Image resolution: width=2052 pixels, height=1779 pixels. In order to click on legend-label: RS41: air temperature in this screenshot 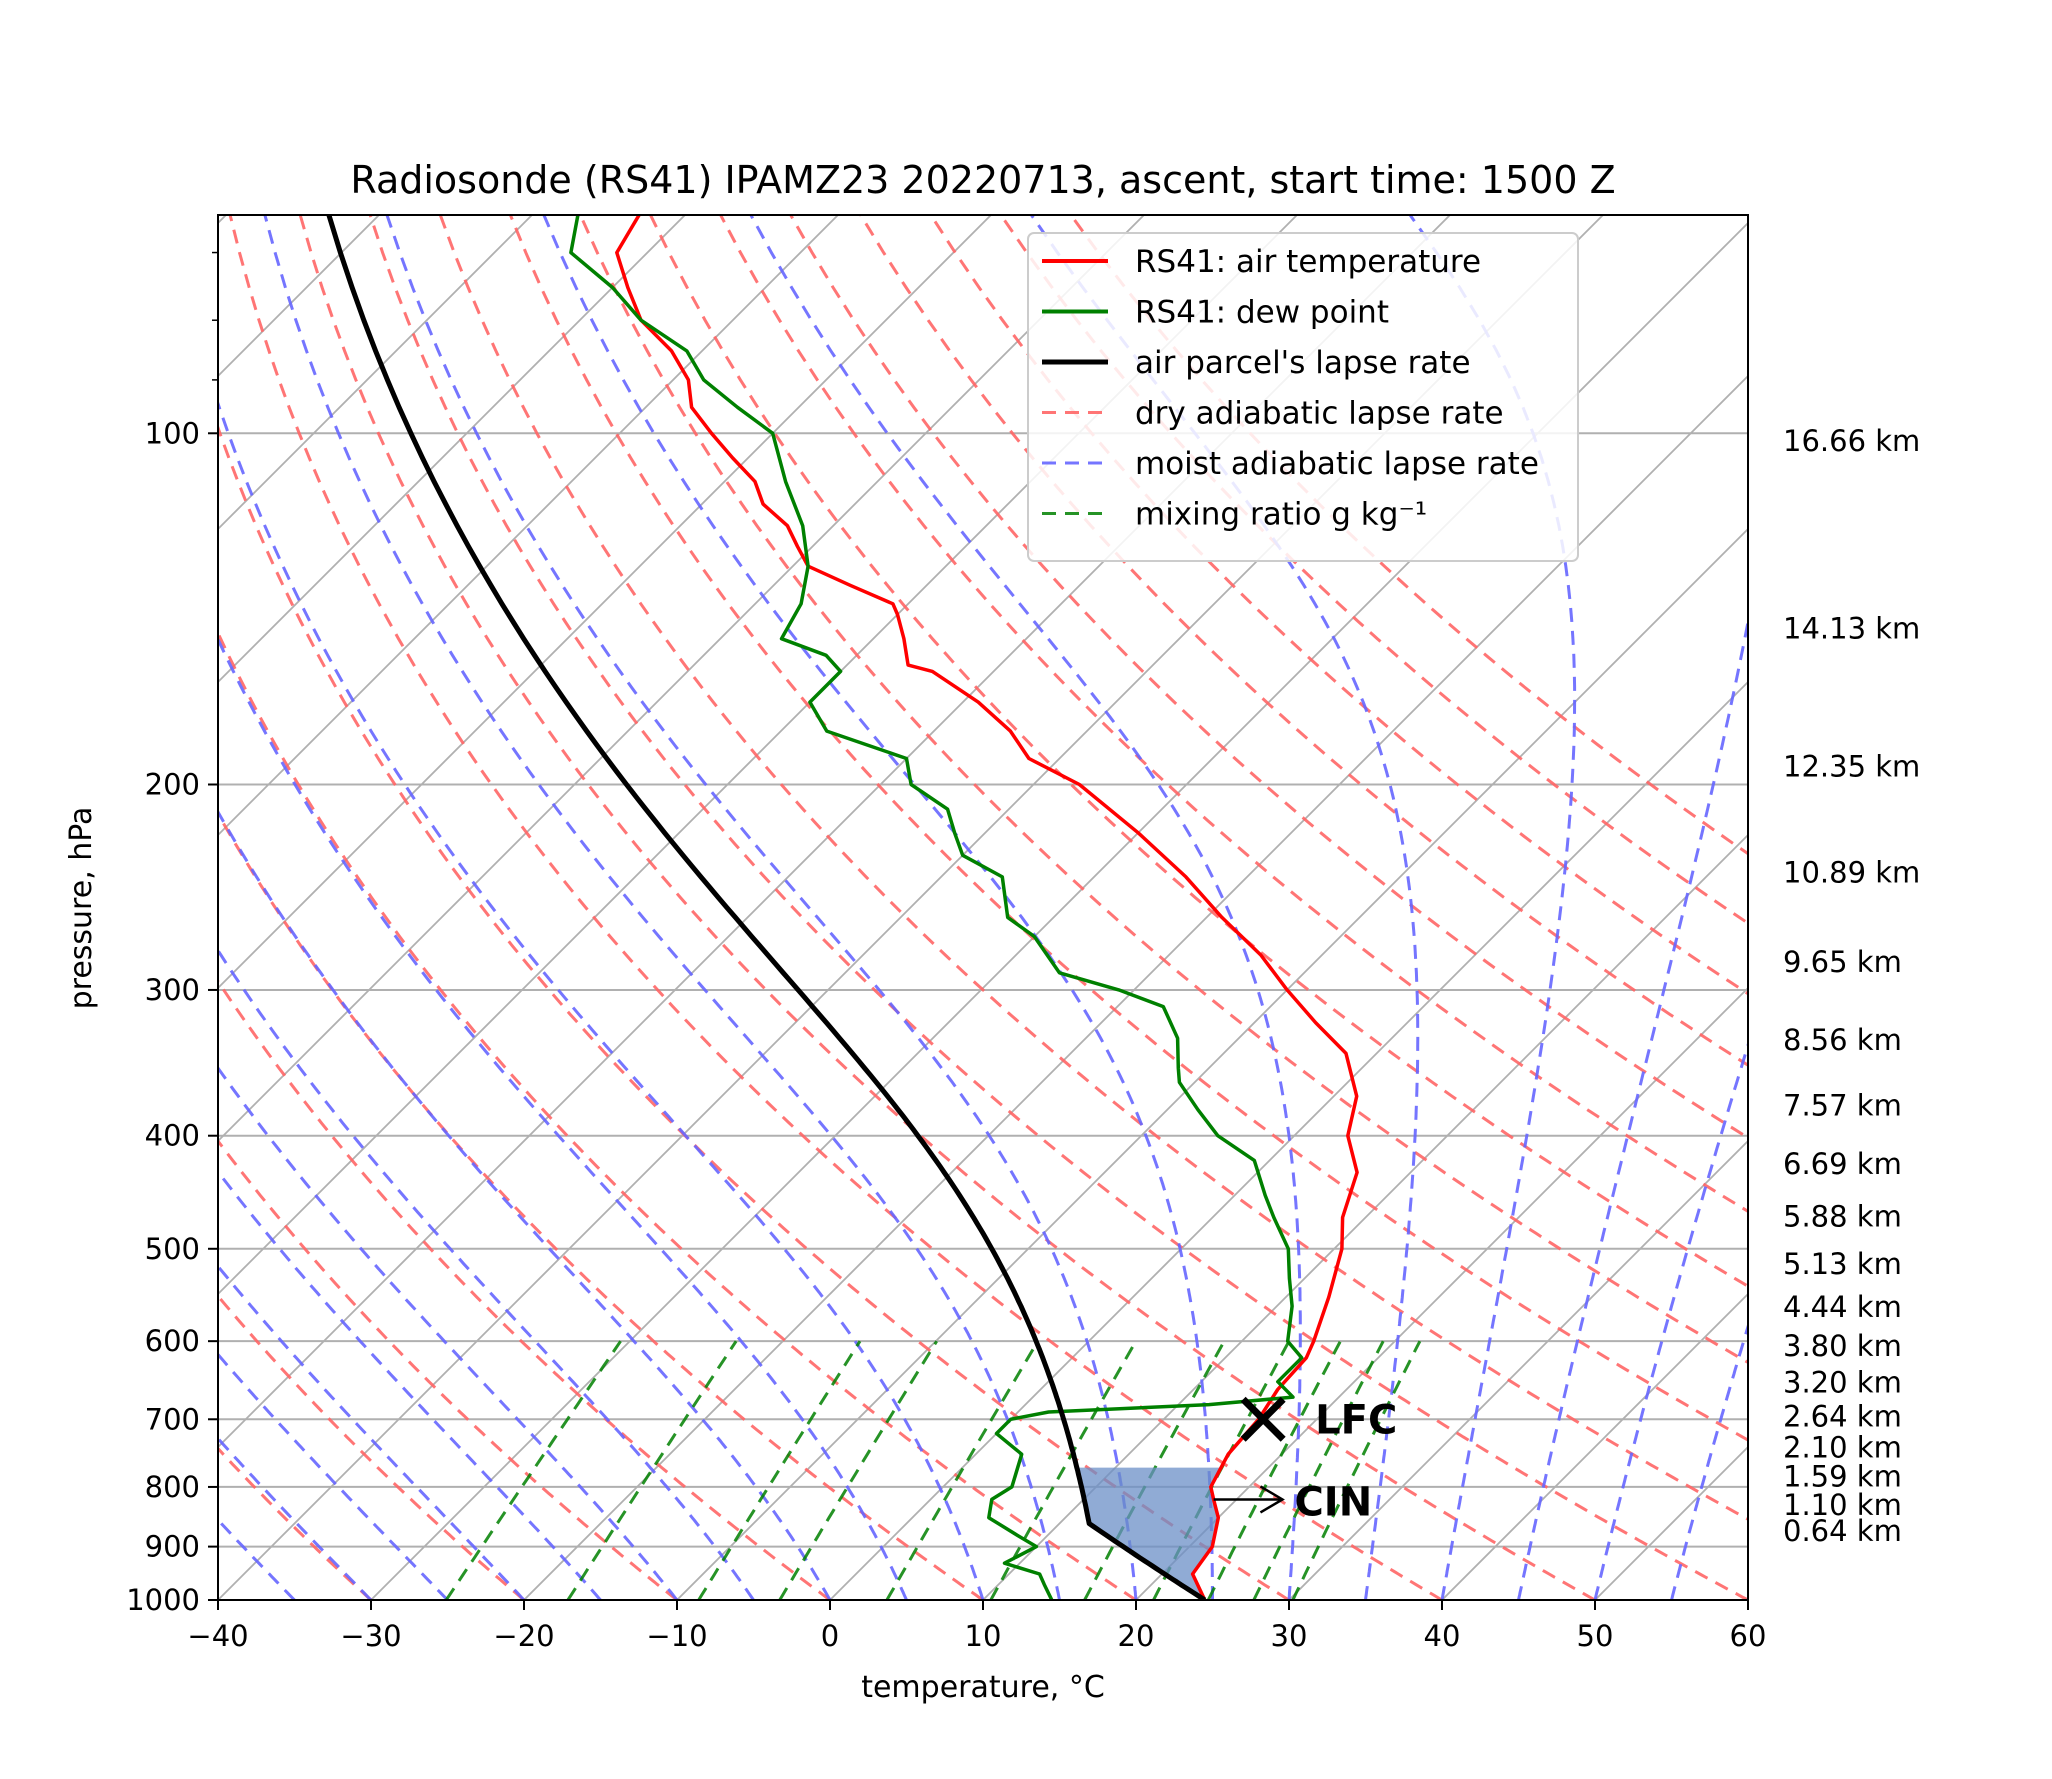, I will do `click(1308, 262)`.